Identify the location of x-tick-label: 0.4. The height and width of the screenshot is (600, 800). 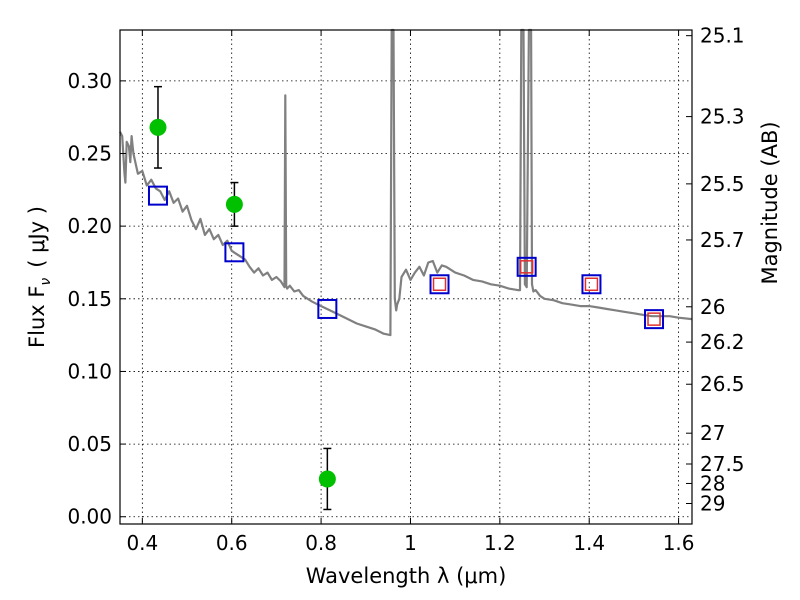
(142, 543).